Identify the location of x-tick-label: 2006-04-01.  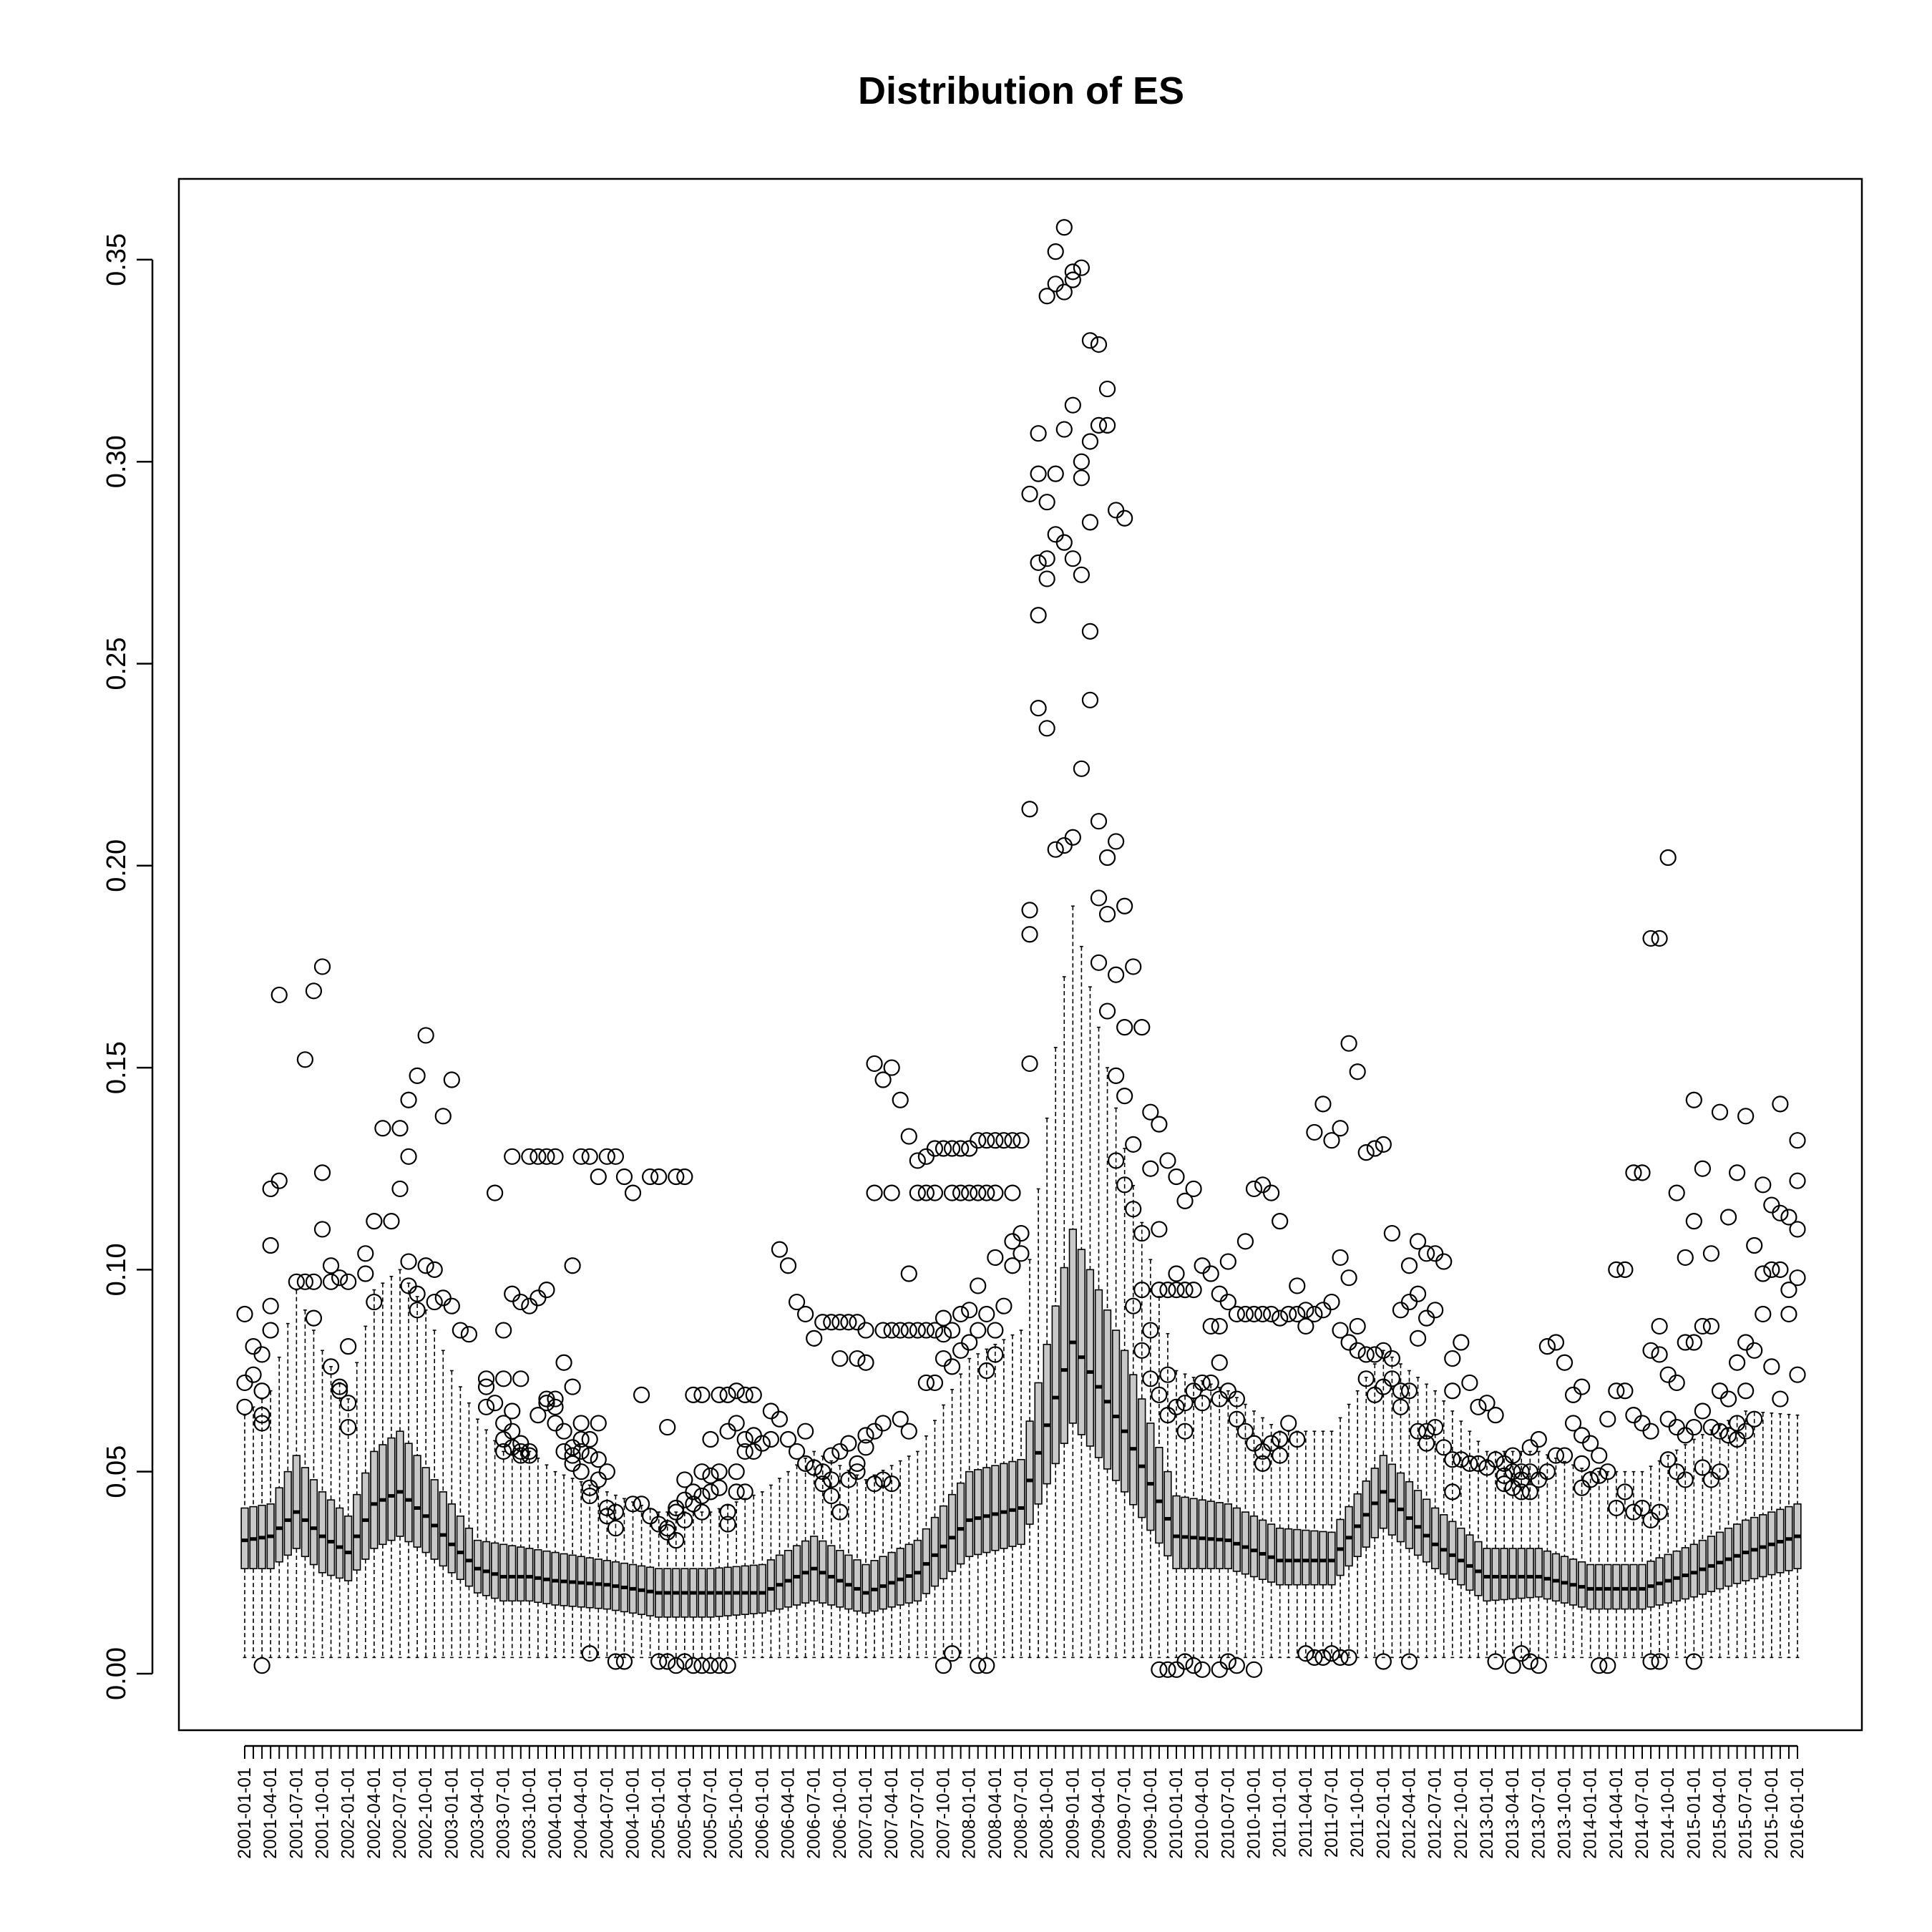
(789, 1813).